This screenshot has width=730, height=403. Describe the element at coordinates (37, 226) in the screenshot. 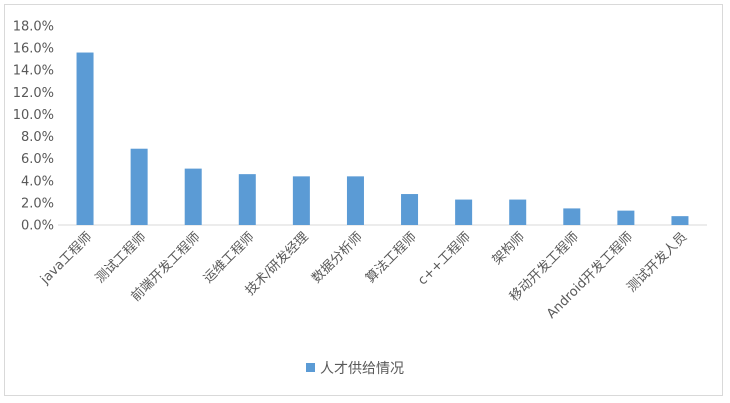

I see `y-tick-label: 0.0%` at that location.